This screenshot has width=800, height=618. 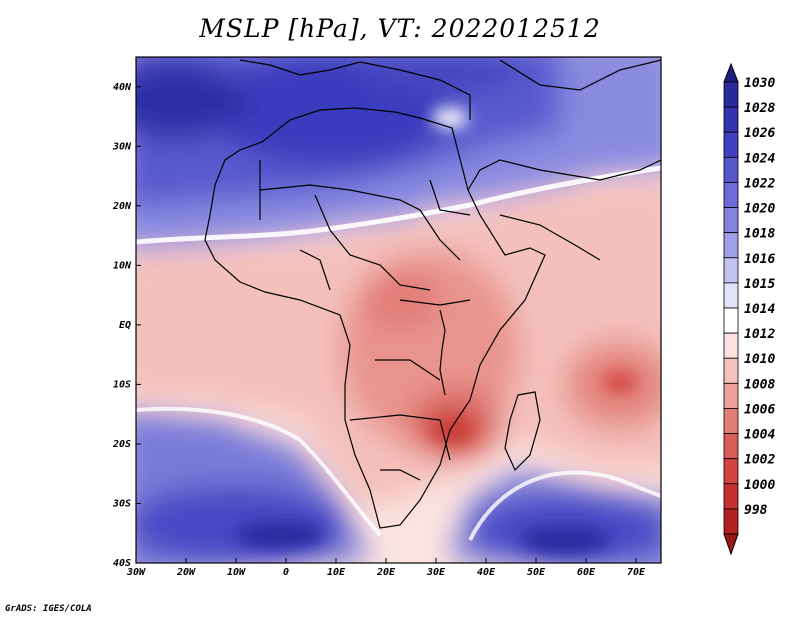 What do you see at coordinates (759, 485) in the screenshot?
I see `colorbar-label: 1000` at bounding box center [759, 485].